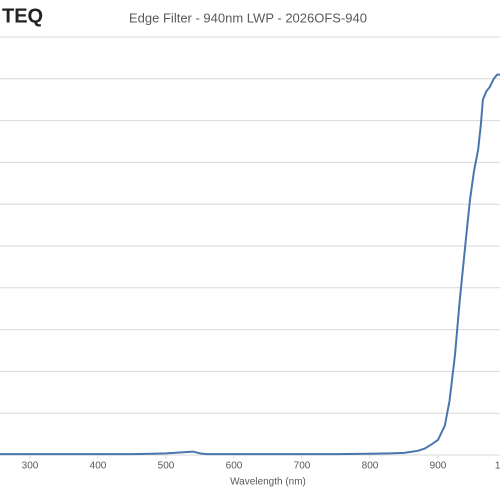 This screenshot has width=500, height=500. Describe the element at coordinates (370, 466) in the screenshot. I see `x-tick-label: 800` at that location.